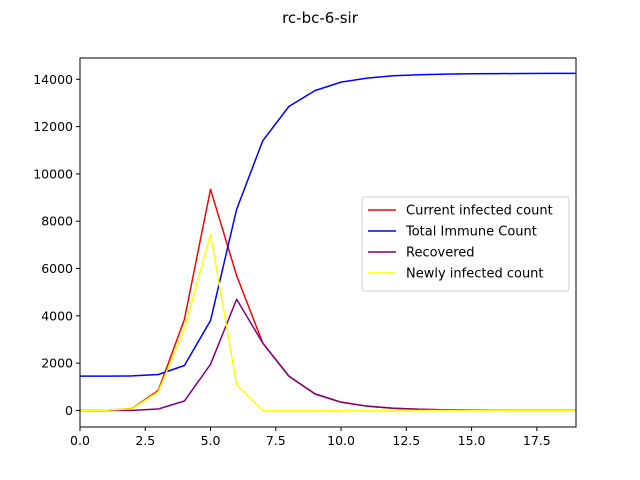  I want to click on legend-label-3: Recovered, so click(440, 253).